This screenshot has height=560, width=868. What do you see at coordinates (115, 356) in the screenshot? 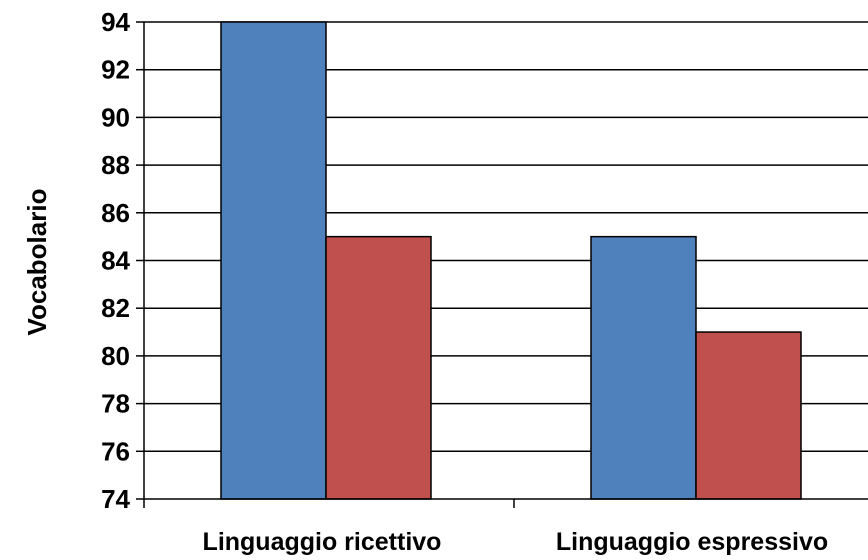
I see `y-tick-label: 80` at bounding box center [115, 356].